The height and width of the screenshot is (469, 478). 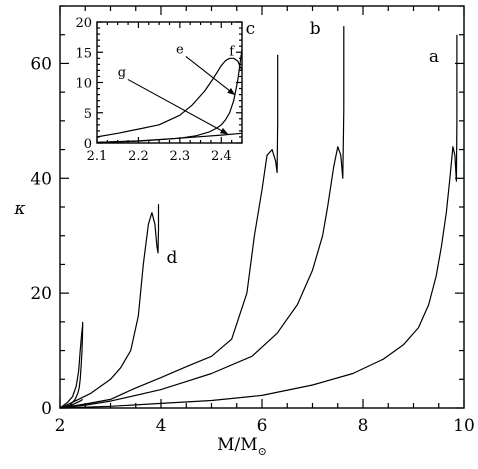 What do you see at coordinates (180, 49) in the screenshot?
I see `inset-curve-label-e: e` at bounding box center [180, 49].